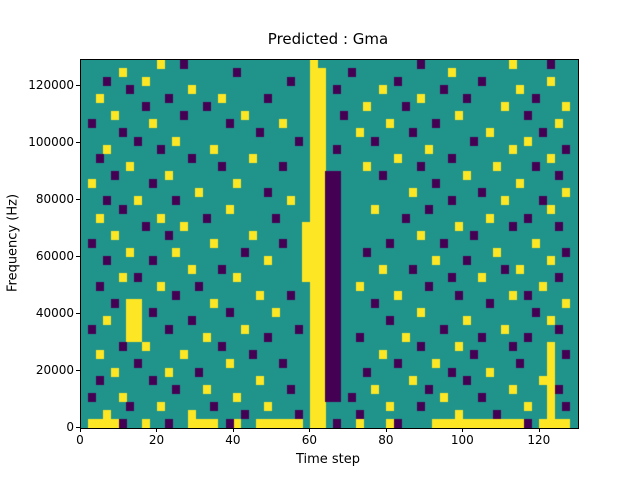 This screenshot has width=640, height=480. I want to click on x-tick-label: 60, so click(309, 440).